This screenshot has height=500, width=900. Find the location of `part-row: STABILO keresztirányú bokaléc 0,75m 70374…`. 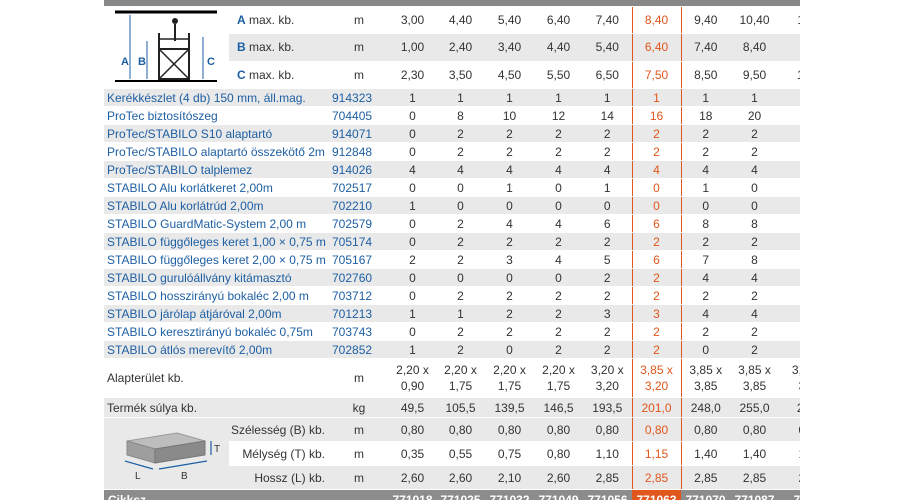

part-row: STABILO keresztirányú bokaléc 0,75m 70374… is located at coordinates (452, 331).